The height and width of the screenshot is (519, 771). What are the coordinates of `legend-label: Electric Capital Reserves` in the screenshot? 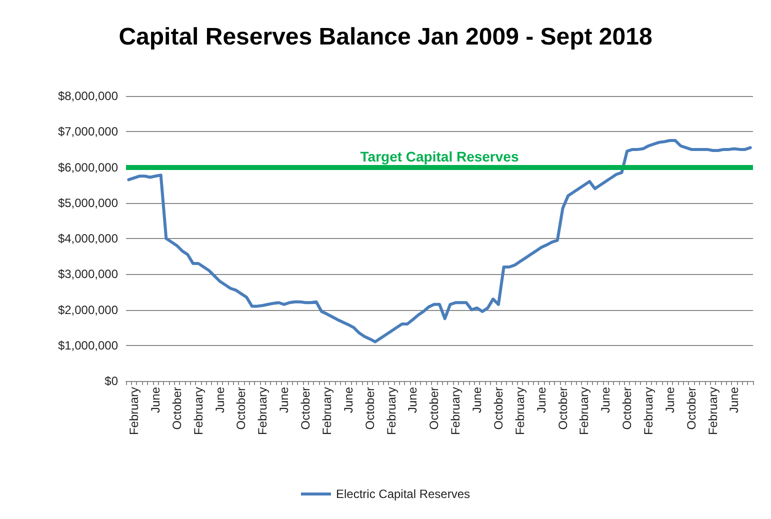 It's located at (403, 494).